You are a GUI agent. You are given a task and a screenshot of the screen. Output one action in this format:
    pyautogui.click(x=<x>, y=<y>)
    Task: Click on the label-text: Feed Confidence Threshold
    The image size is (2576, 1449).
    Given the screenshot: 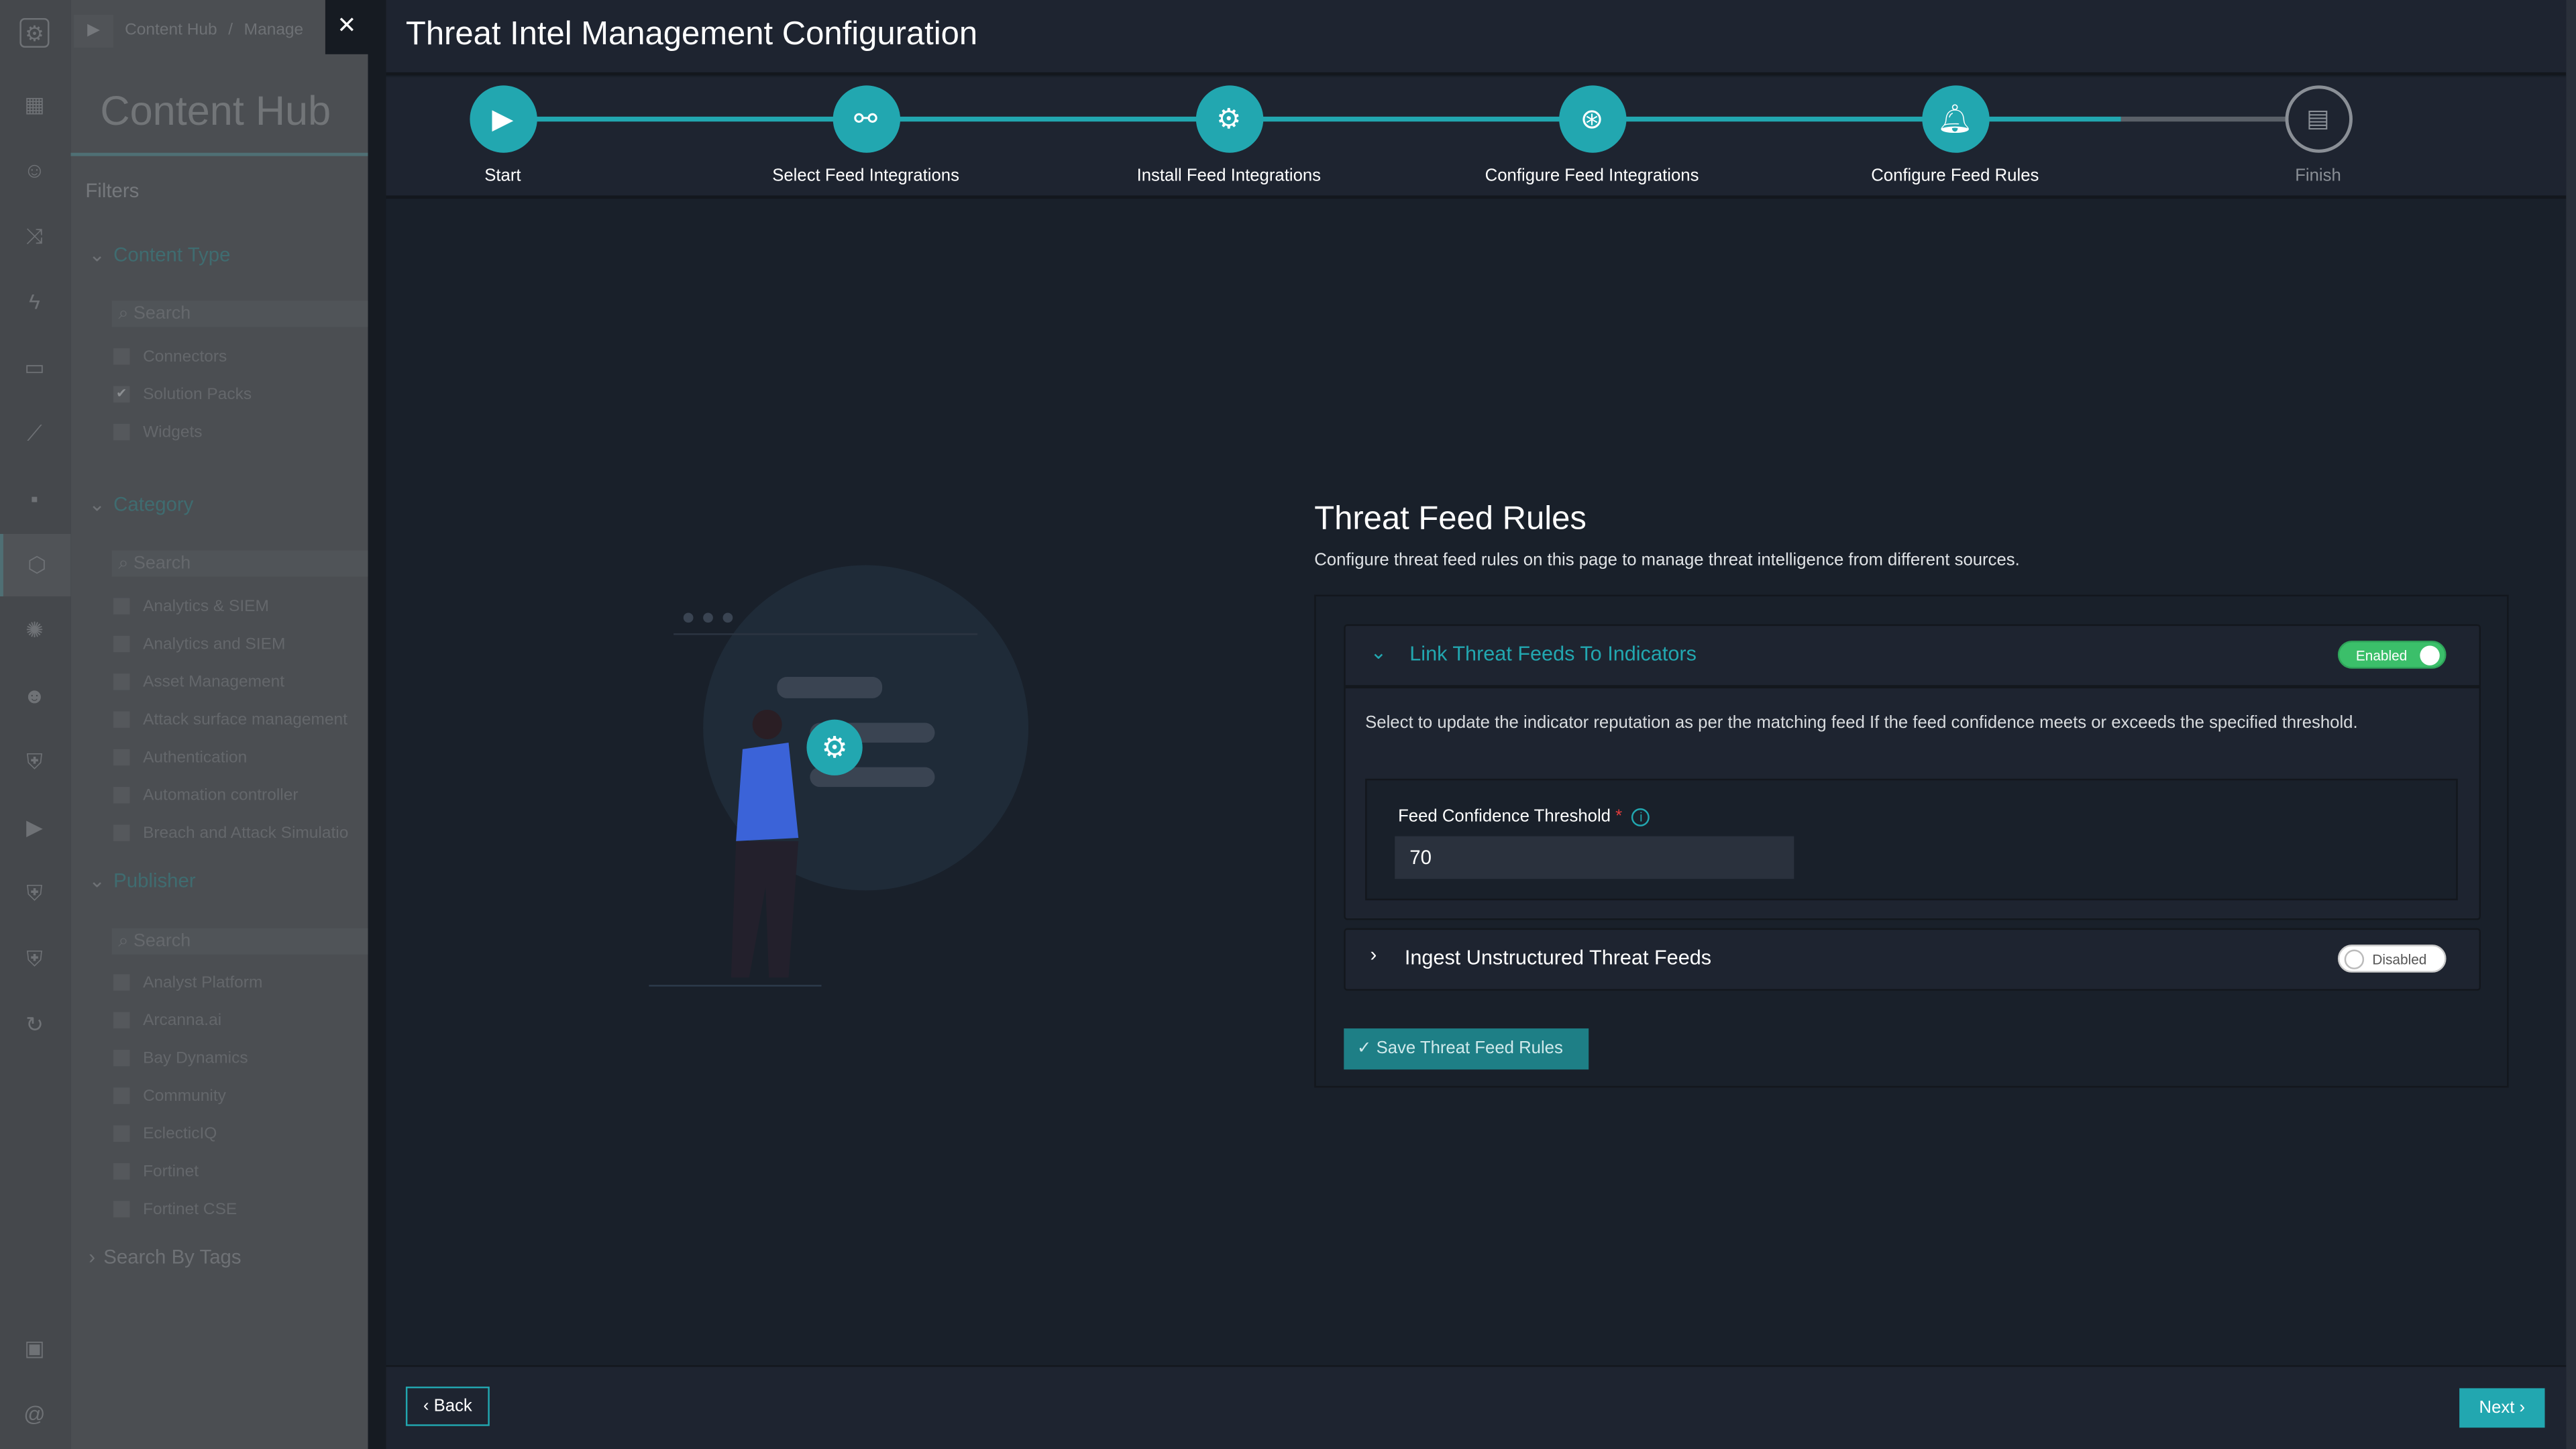 What is the action you would take?
    pyautogui.click(x=1504, y=816)
    